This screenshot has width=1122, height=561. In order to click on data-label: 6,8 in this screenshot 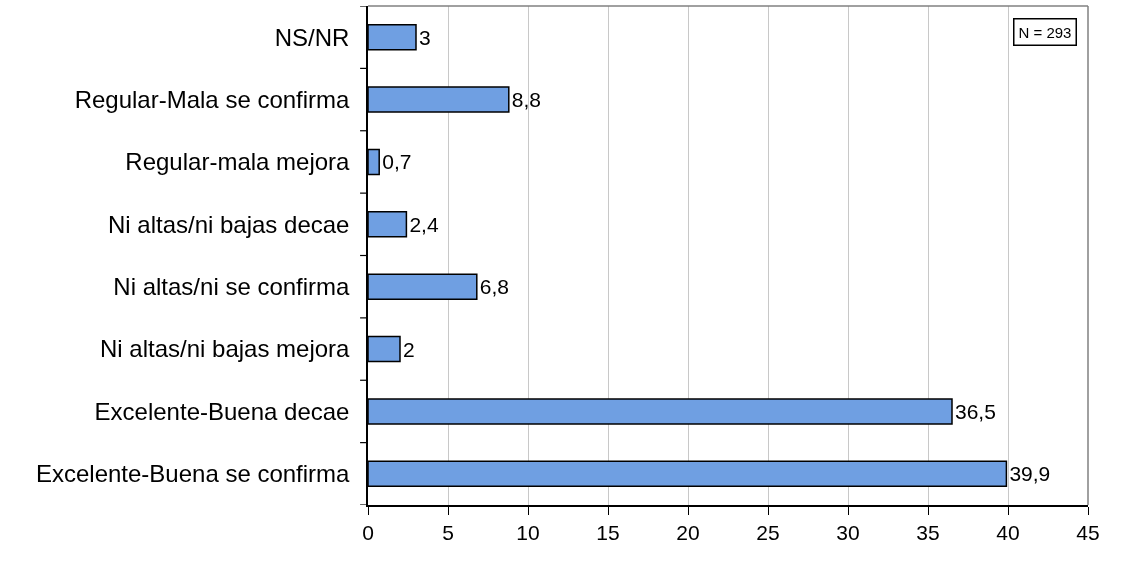, I will do `click(494, 287)`.